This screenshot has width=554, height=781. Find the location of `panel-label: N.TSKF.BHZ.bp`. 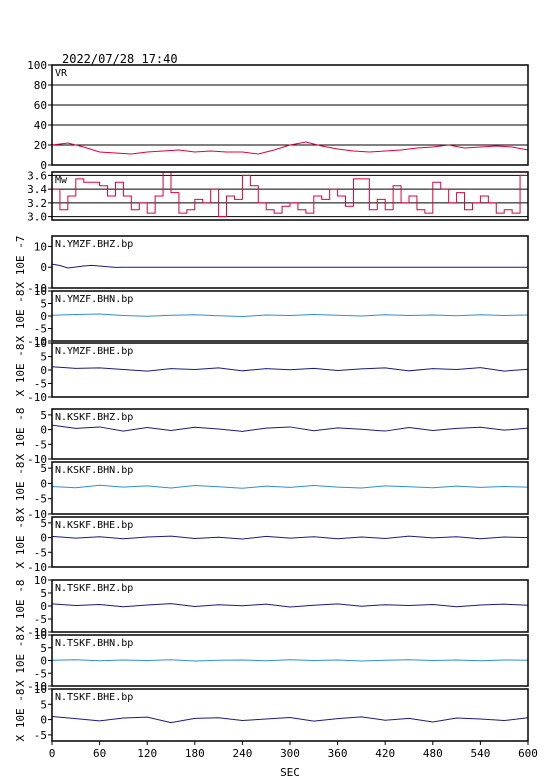

panel-label: N.TSKF.BHZ.bp is located at coordinates (94, 588).